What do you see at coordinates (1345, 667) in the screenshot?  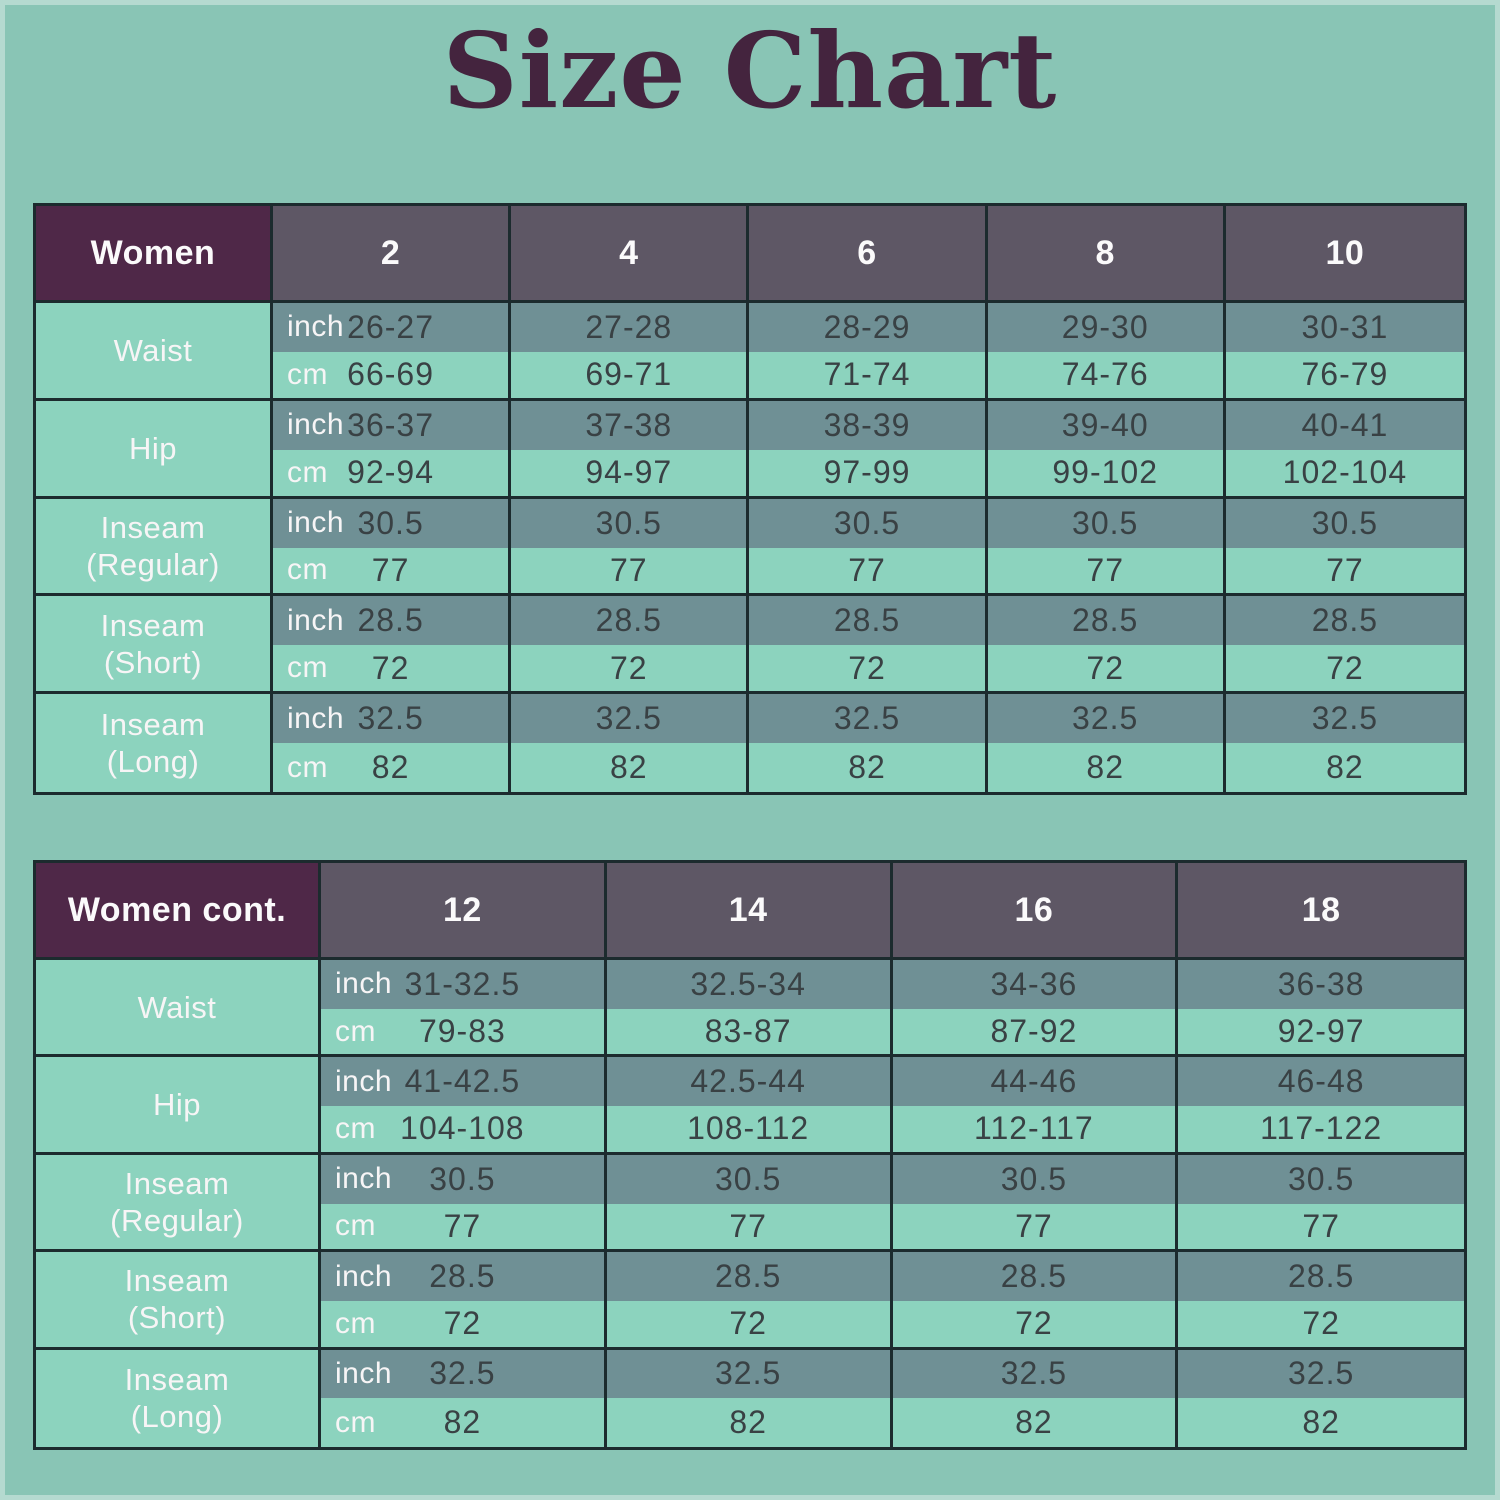 I see `value-text: 72` at bounding box center [1345, 667].